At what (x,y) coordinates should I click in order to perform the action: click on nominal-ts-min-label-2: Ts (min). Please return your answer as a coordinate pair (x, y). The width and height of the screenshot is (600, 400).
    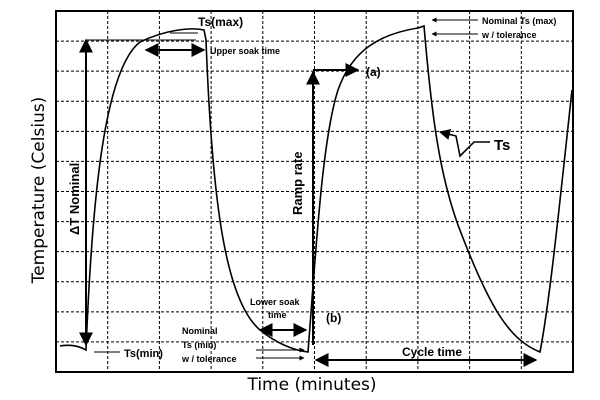
    Looking at the image, I should click on (199, 345).